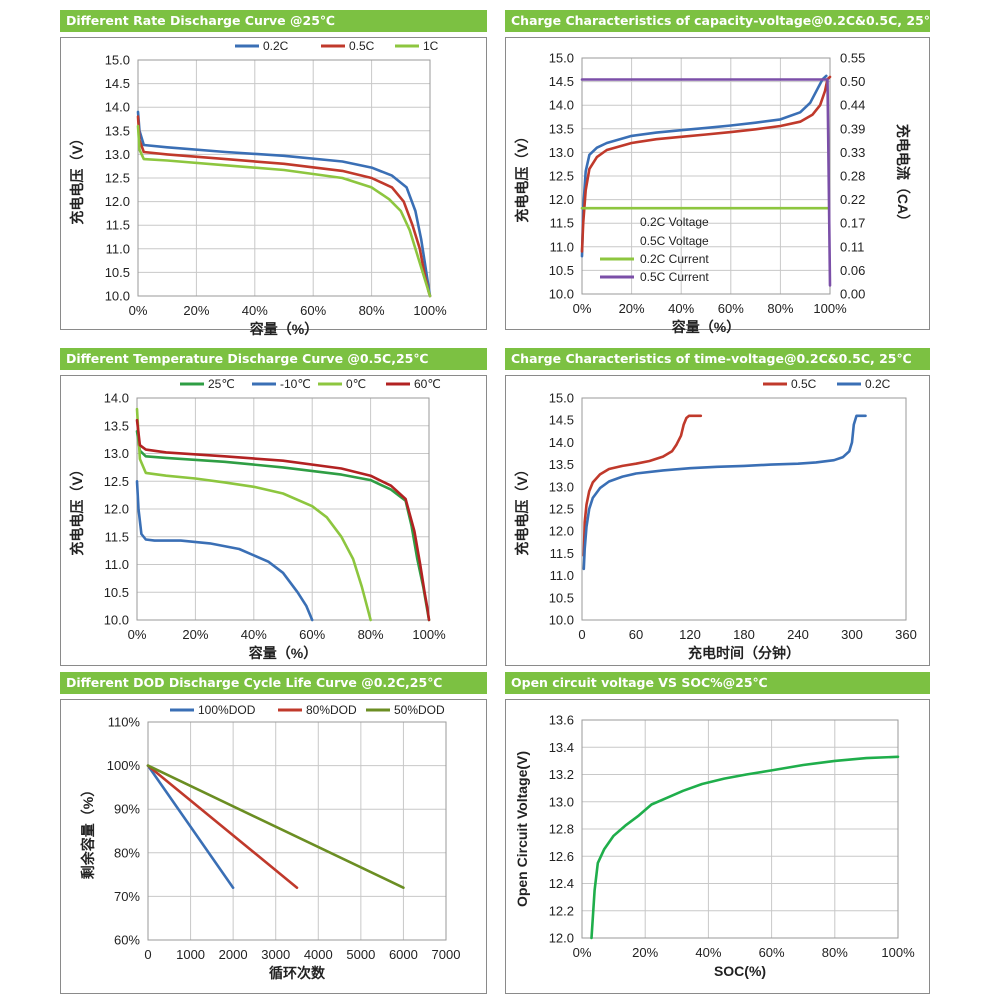 Image resolution: width=1000 pixels, height=1000 pixels. Describe the element at coordinates (127, 852) in the screenshot. I see `y-tick-label: 80%` at that location.